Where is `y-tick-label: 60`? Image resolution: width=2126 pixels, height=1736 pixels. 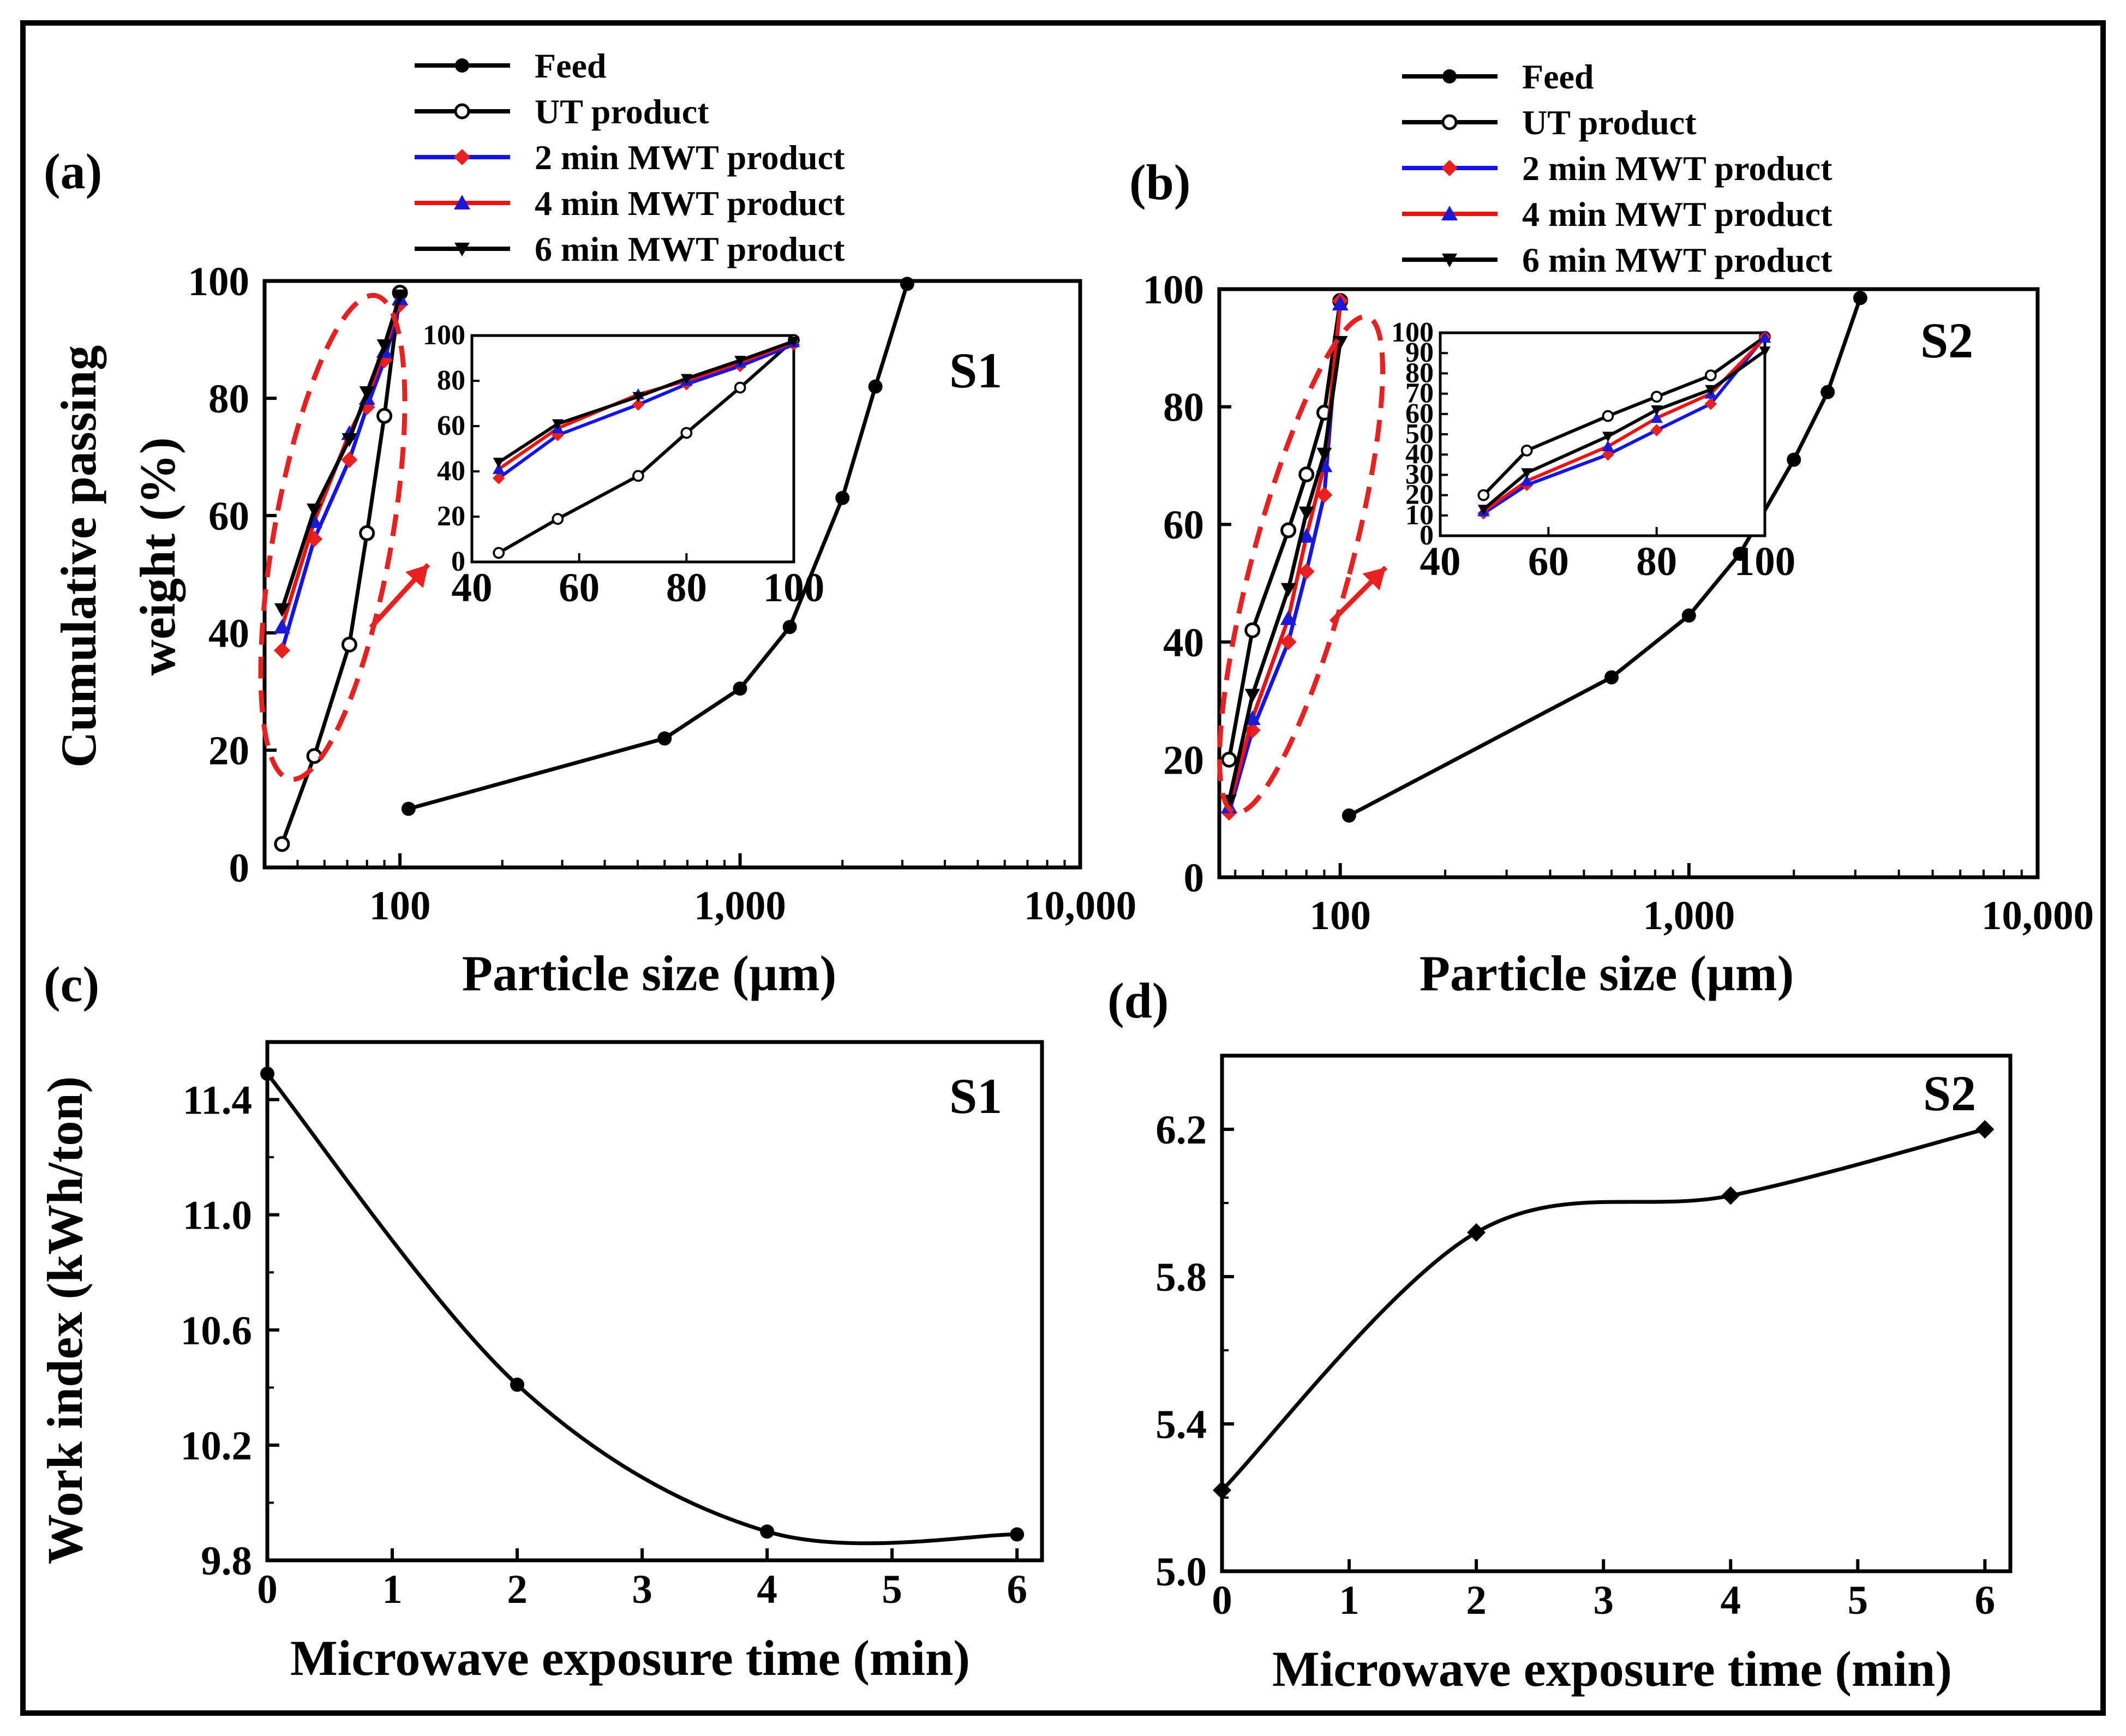
y-tick-label: 60 is located at coordinates (1183, 525).